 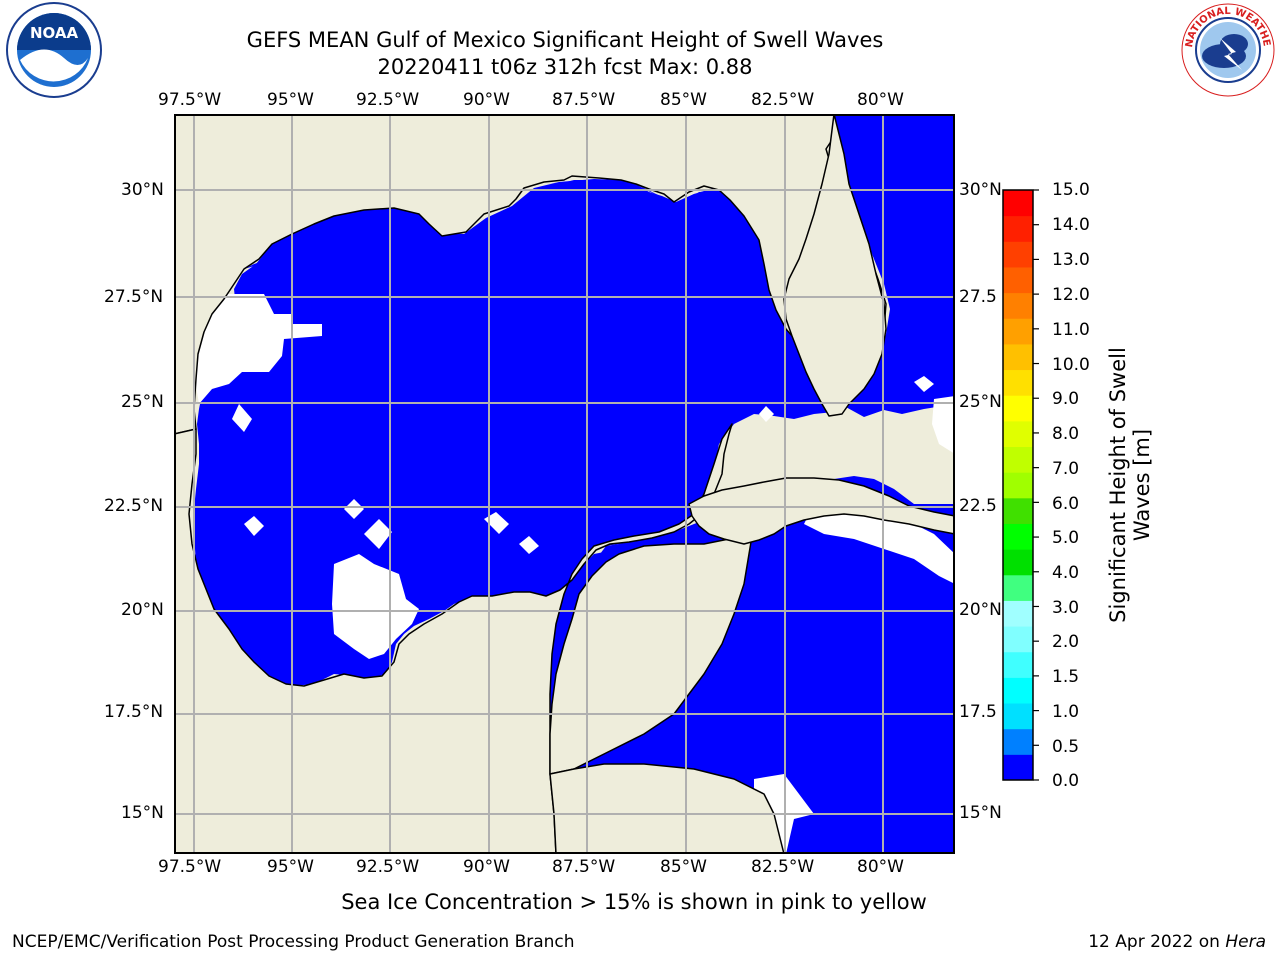 I want to click on lat-label-left: 30°N, so click(x=142, y=190).